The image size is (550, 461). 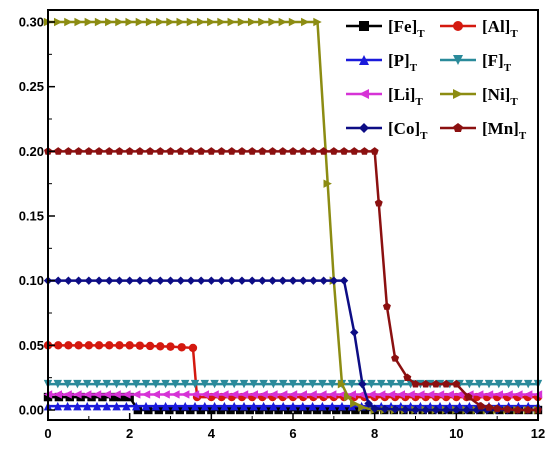 What do you see at coordinates (500, 28) in the screenshot?
I see `legend-label: [Al]T` at bounding box center [500, 28].